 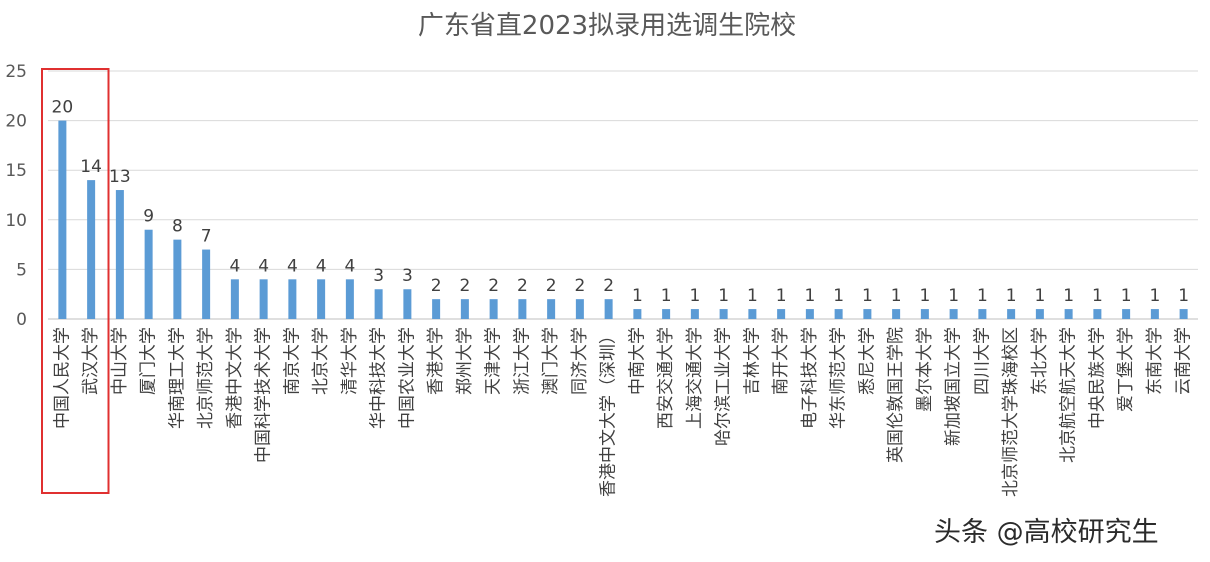 I want to click on x-tick-label: 东北大学, so click(x=1040, y=361).